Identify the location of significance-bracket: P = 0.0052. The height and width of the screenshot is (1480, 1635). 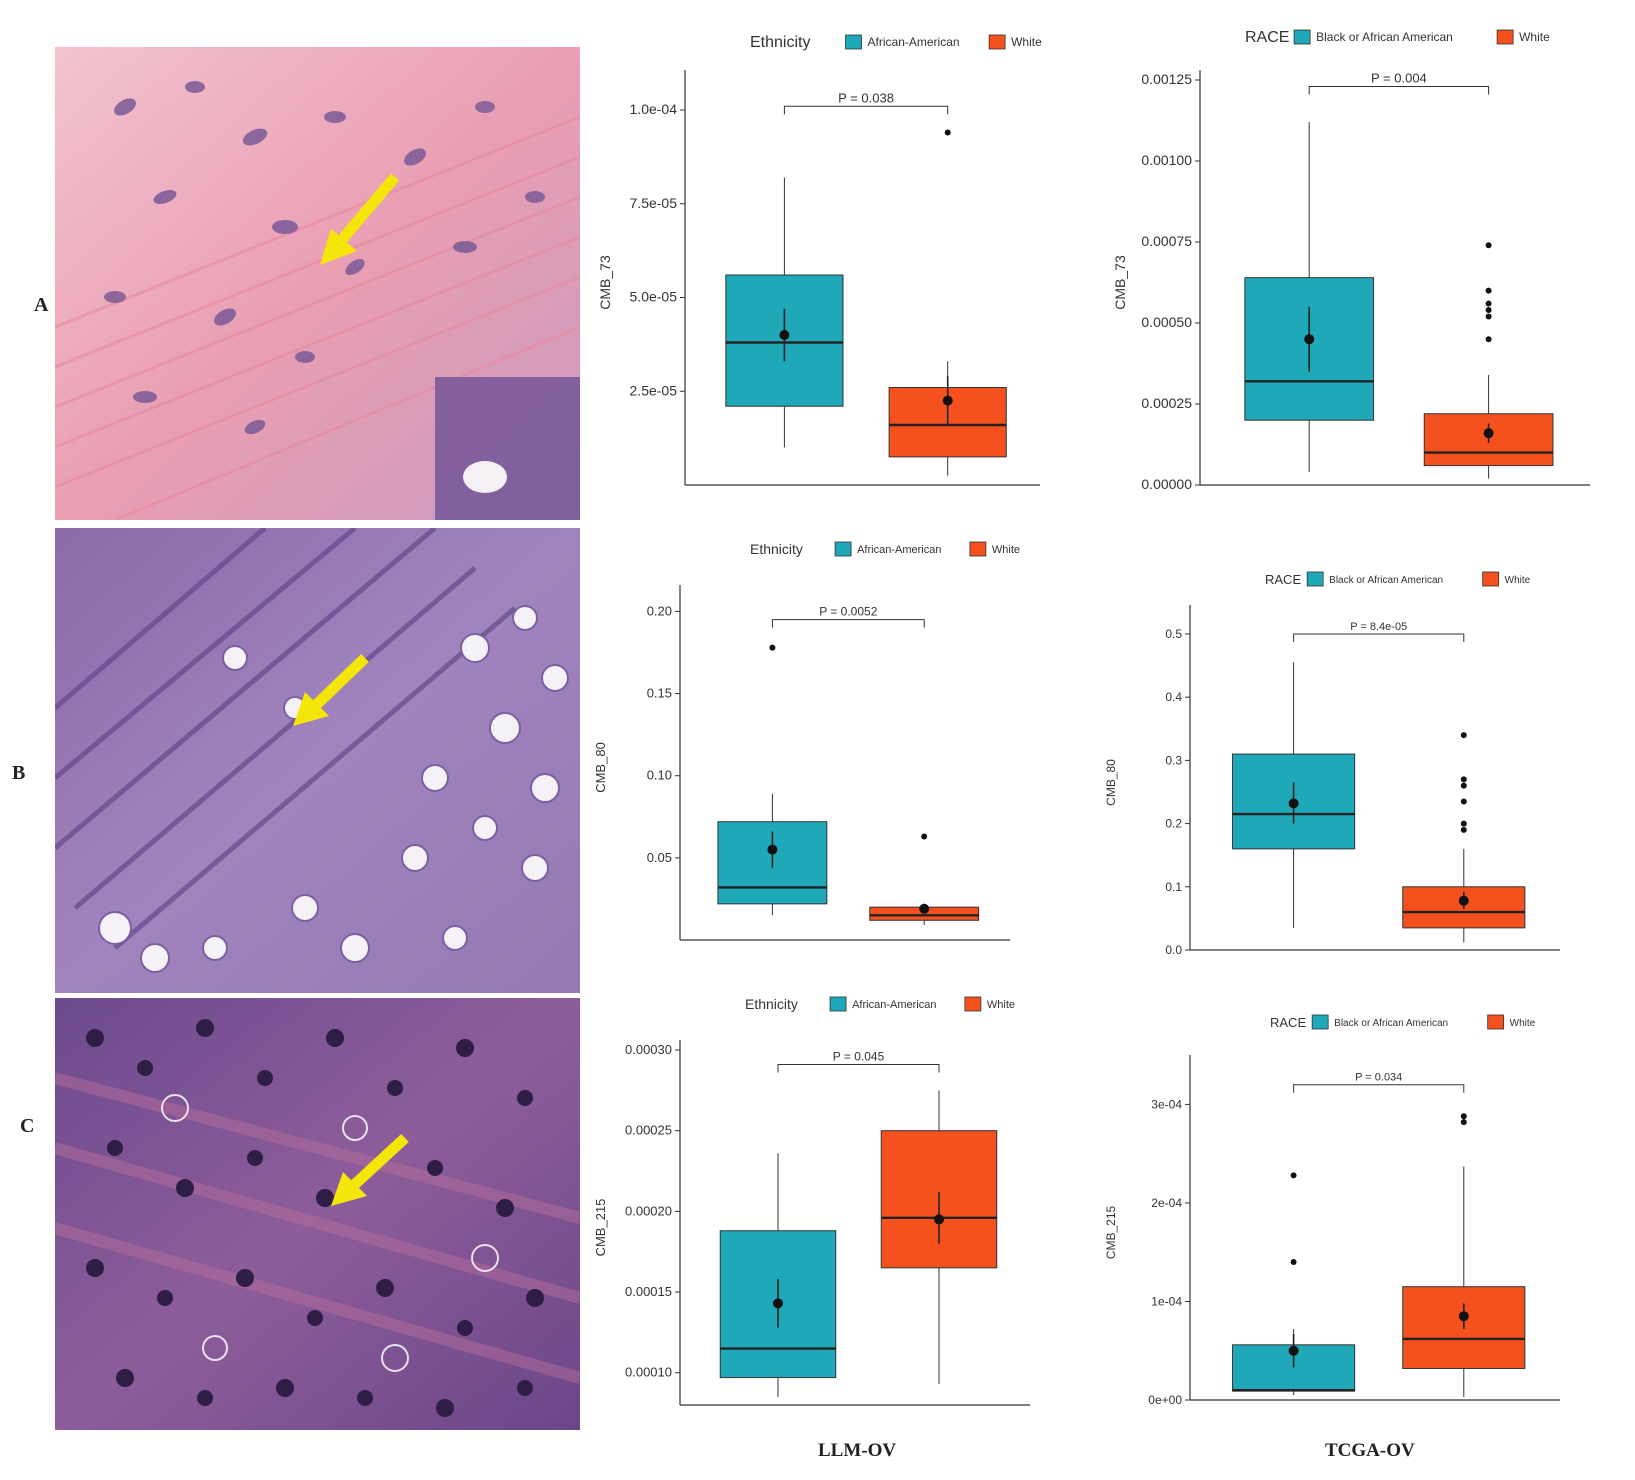
(848, 616).